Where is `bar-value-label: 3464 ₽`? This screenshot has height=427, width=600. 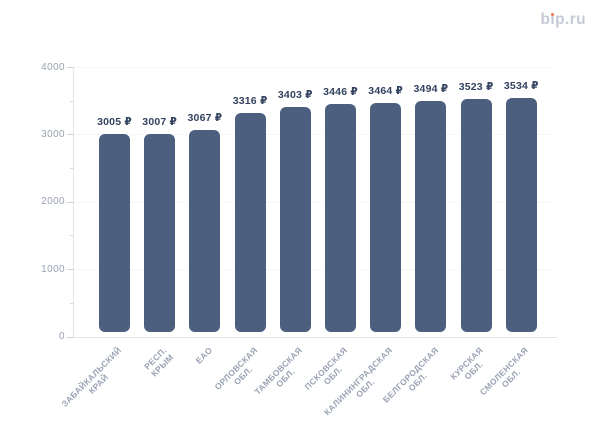
bar-value-label: 3464 ₽ is located at coordinates (386, 91).